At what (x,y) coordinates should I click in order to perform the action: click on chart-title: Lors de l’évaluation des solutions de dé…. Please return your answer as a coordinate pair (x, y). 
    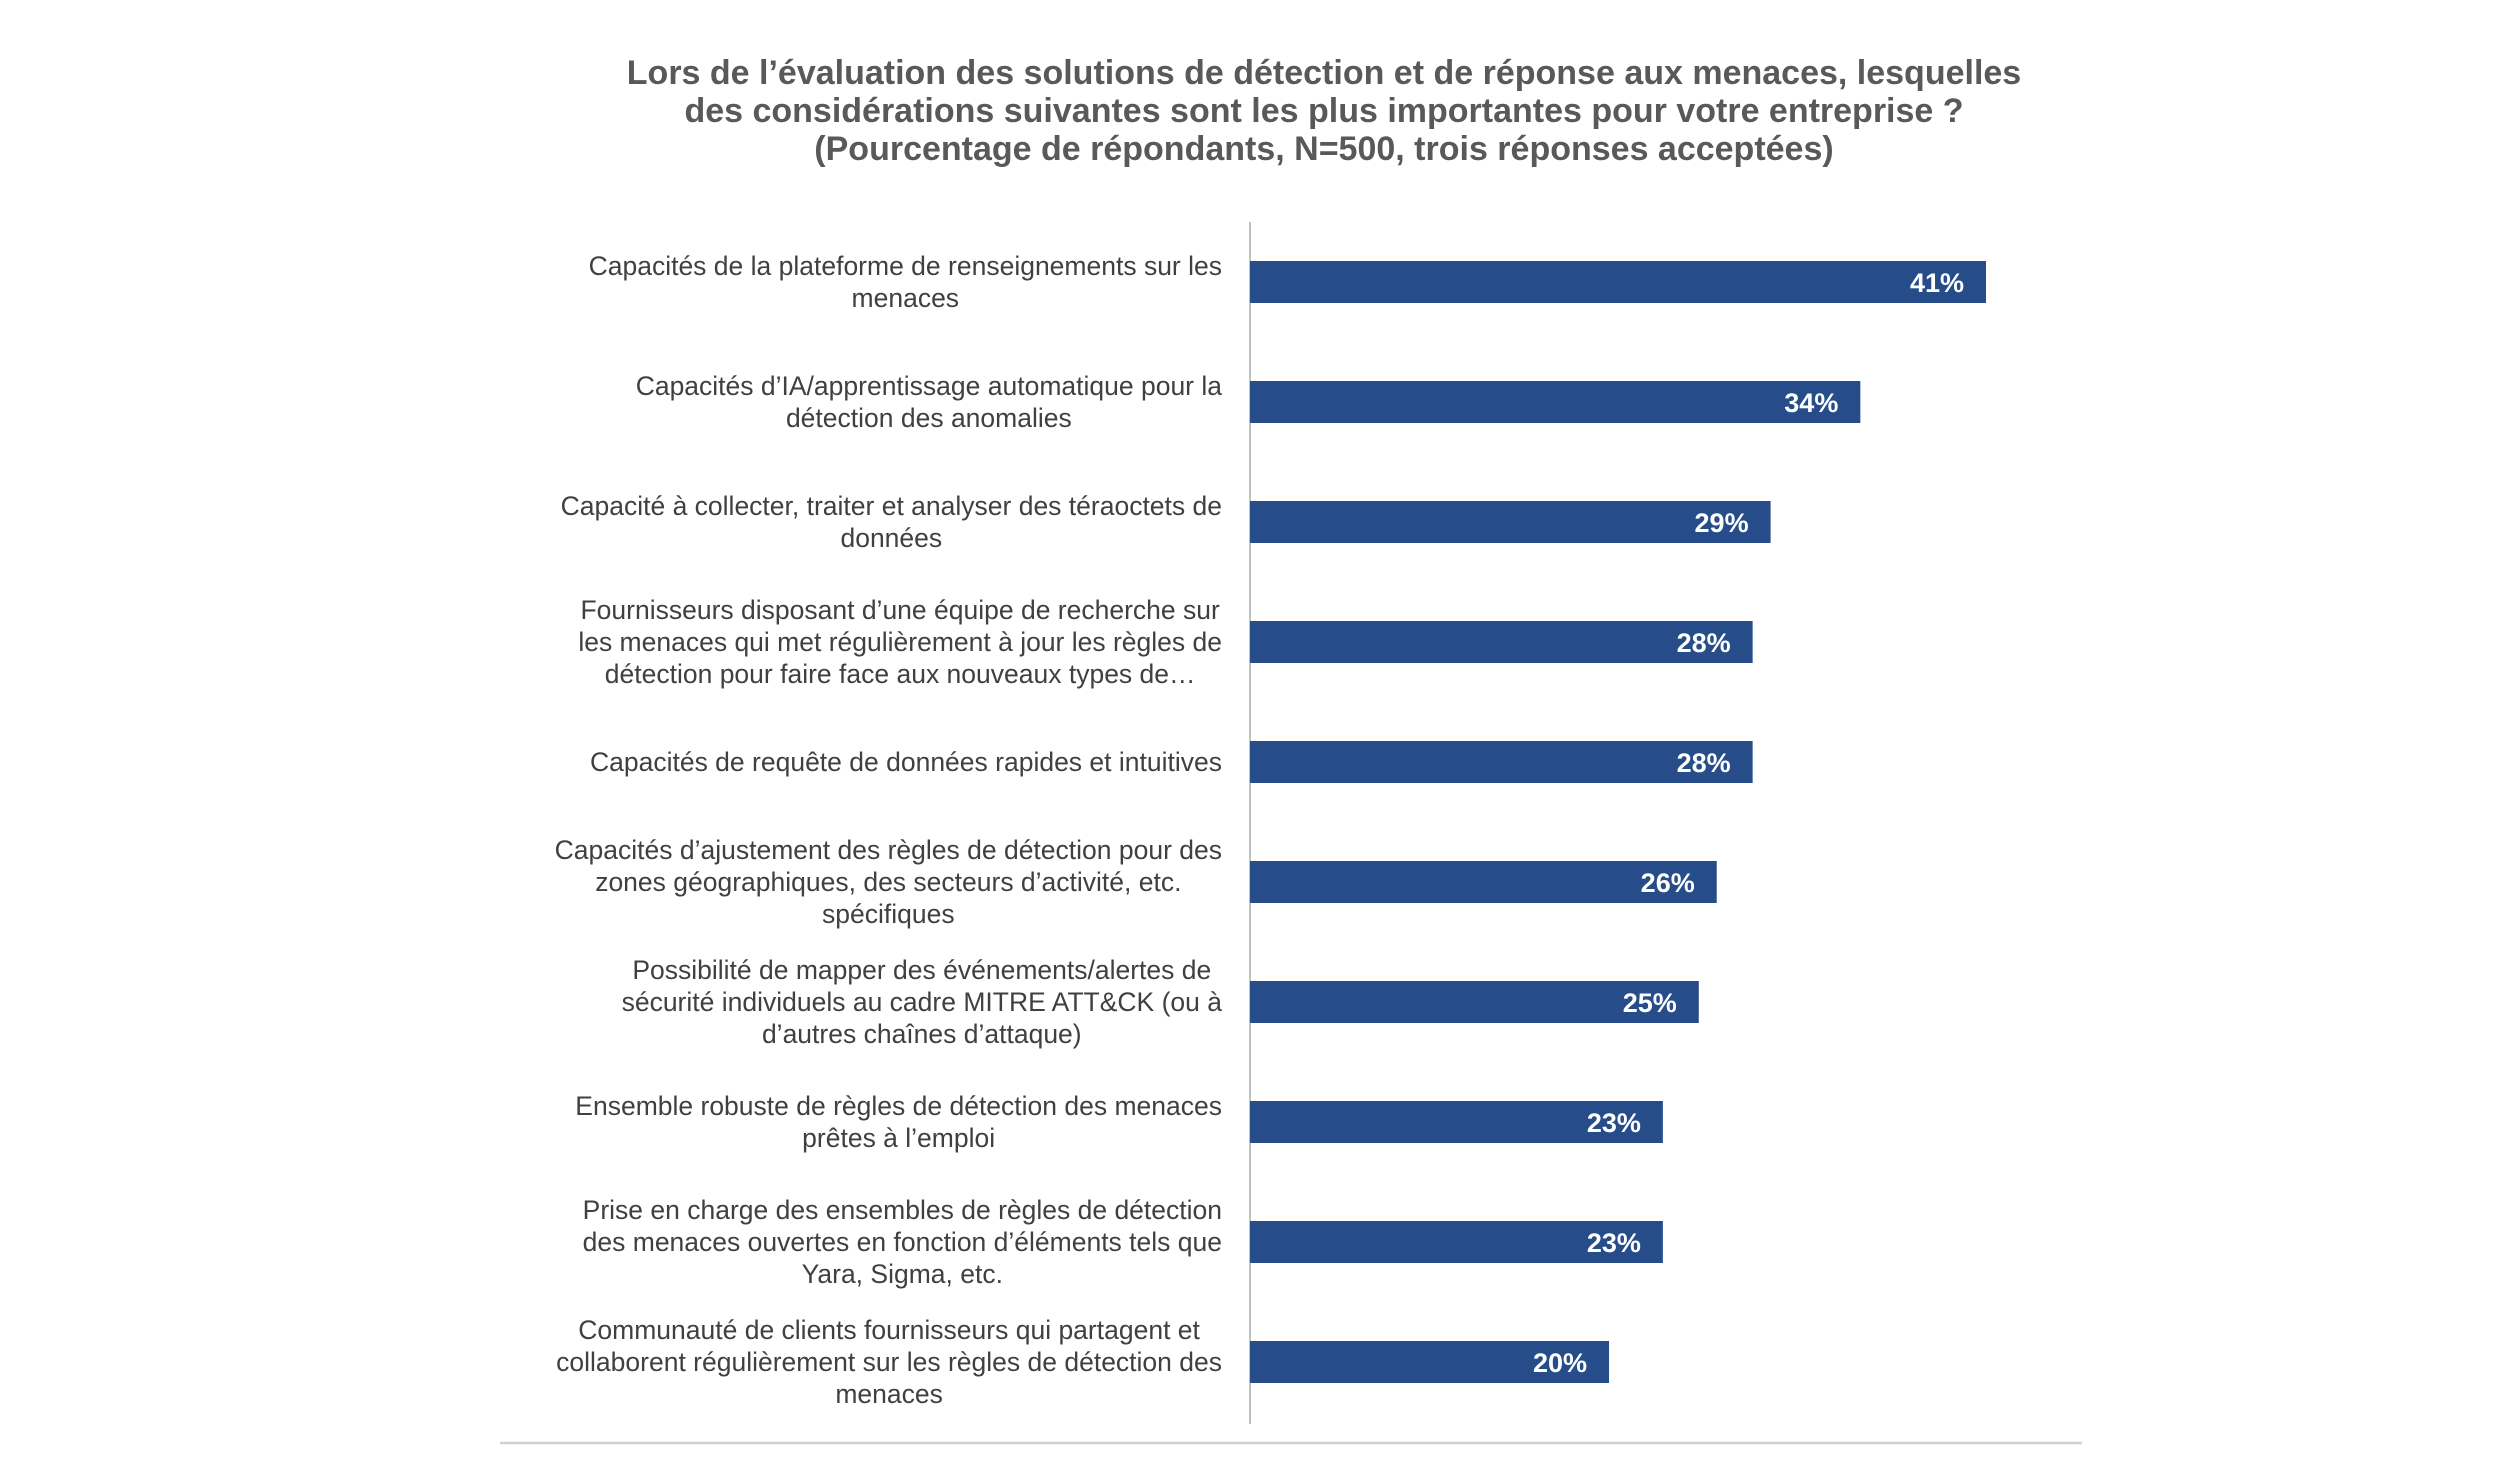
    Looking at the image, I should click on (1324, 111).